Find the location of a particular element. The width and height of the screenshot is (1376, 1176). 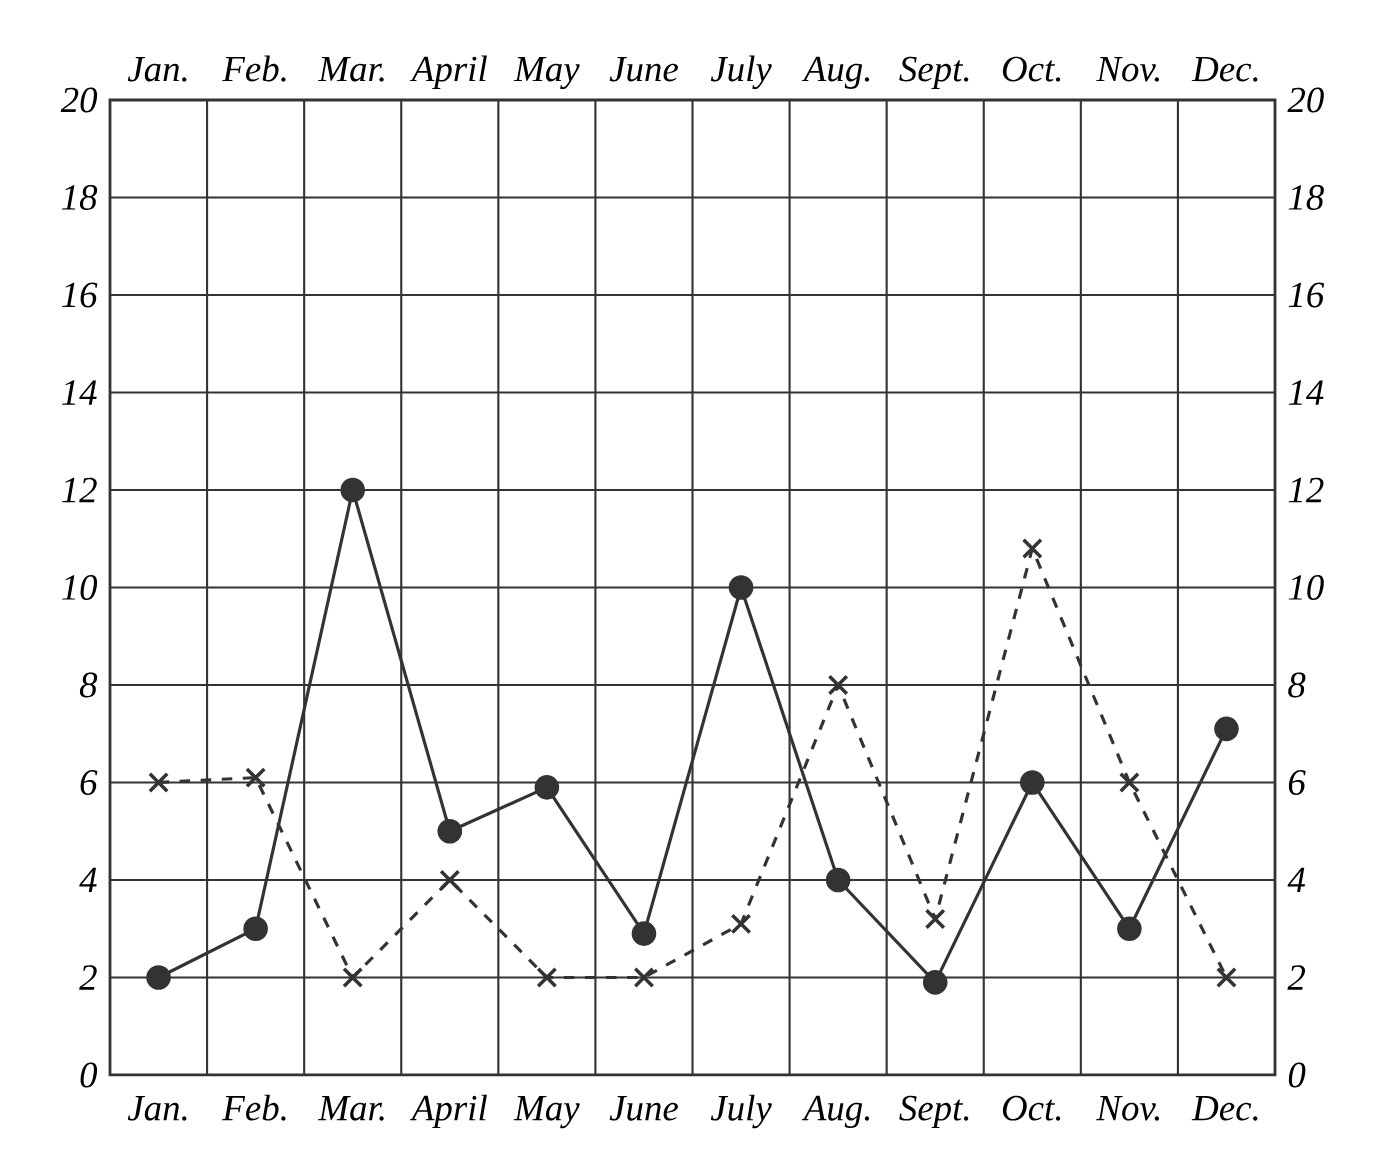

x-tick-label: May is located at coordinates (546, 73).